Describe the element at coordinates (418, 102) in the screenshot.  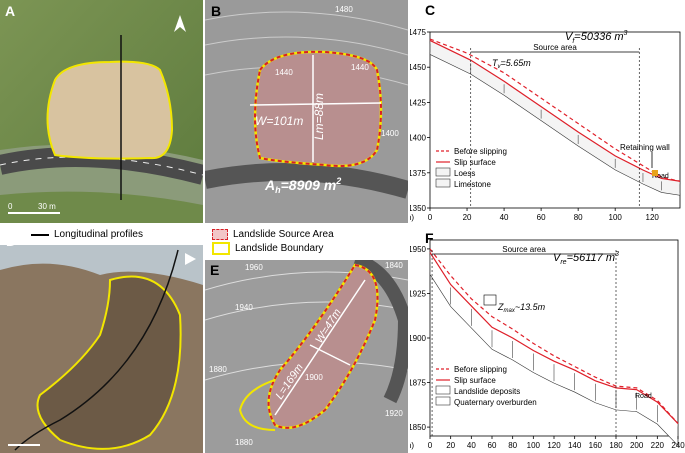
I see `y-tick-label: 1425` at that location.